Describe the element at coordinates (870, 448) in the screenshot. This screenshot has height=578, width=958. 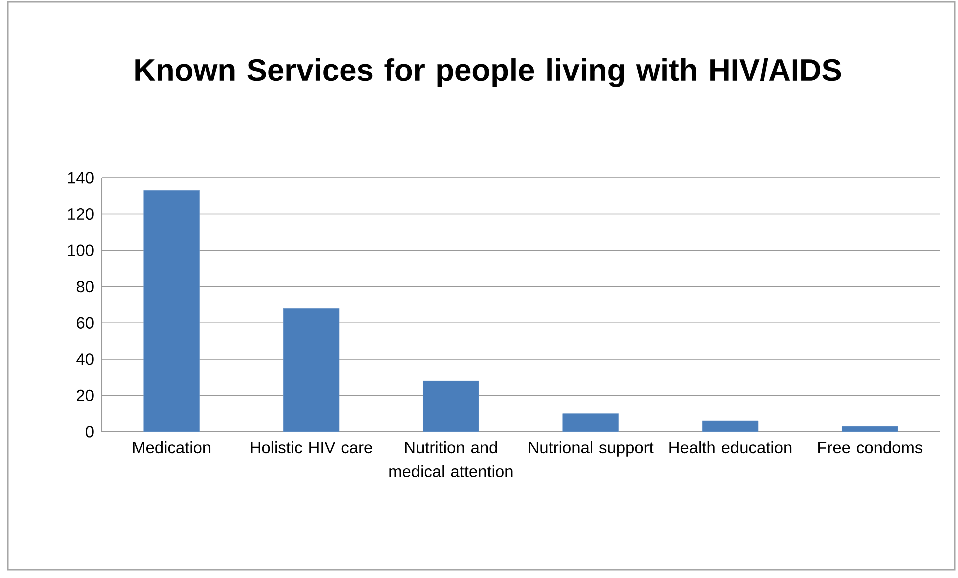
I see `x-tick-label: Free condoms` at that location.